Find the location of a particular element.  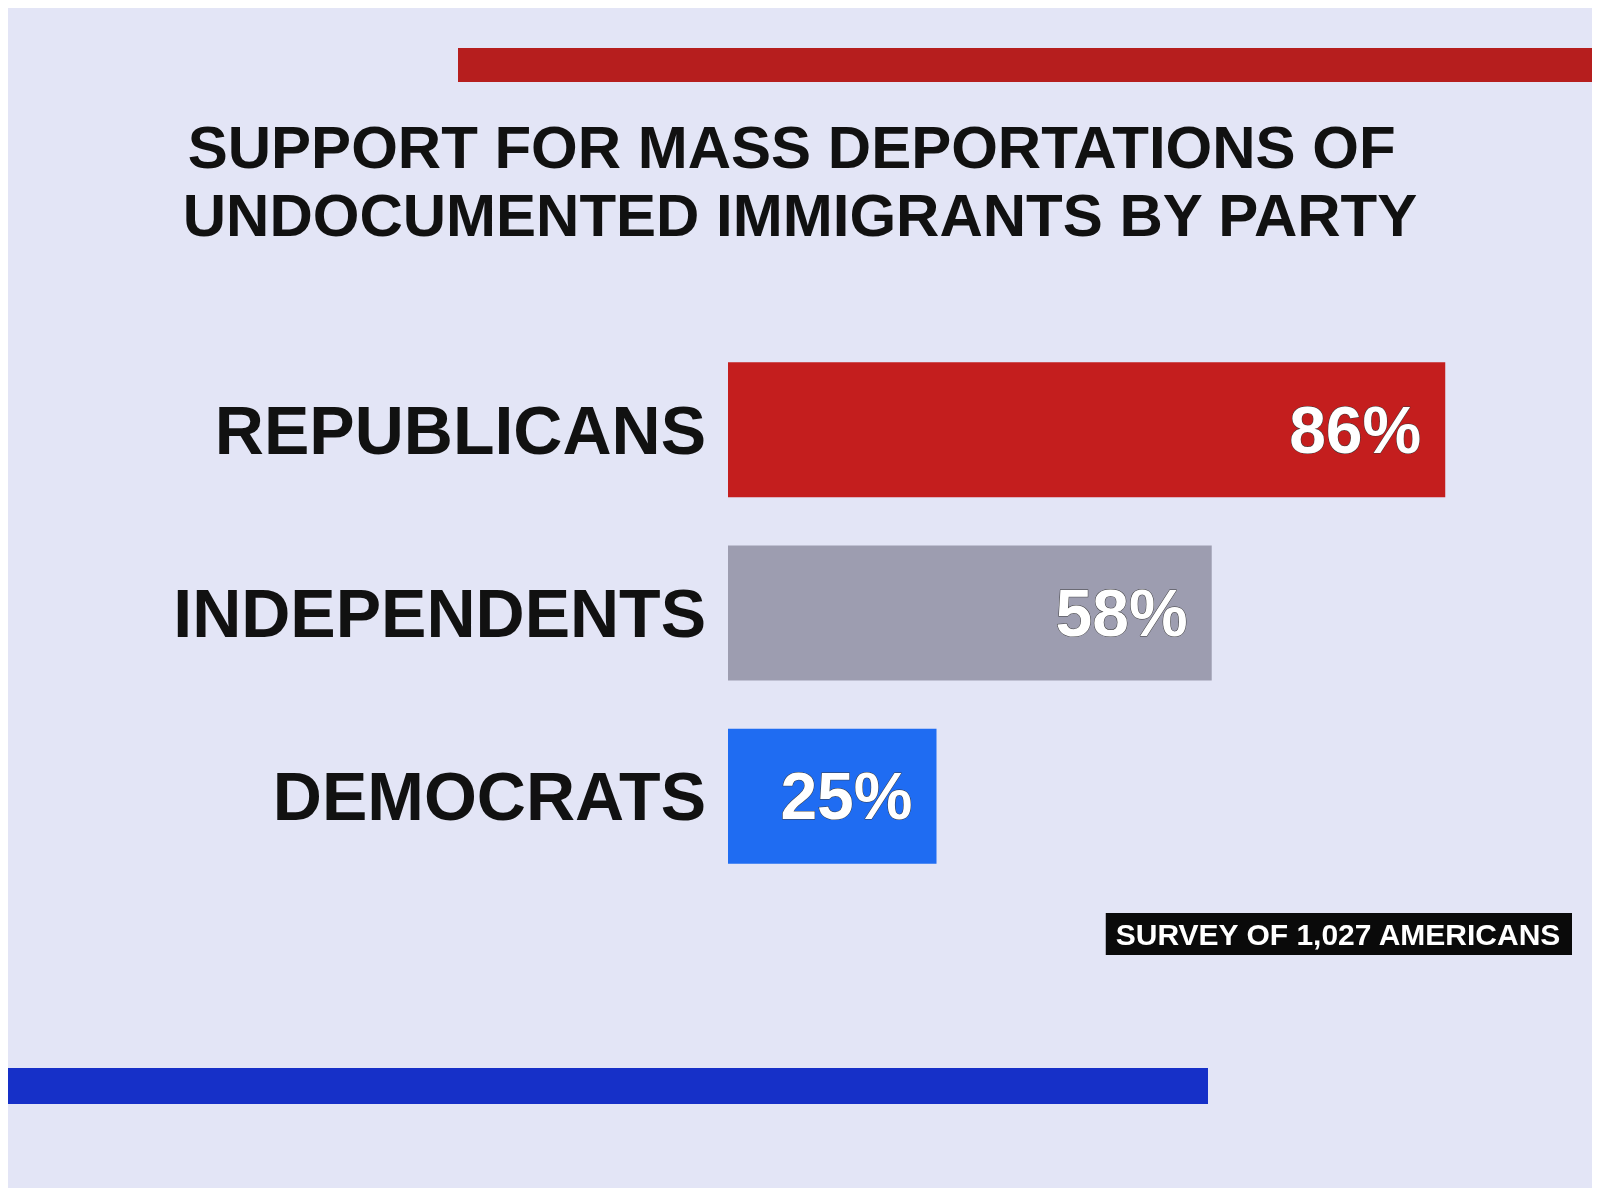

y-tick-label: REPUBLICANS is located at coordinates (460, 429).